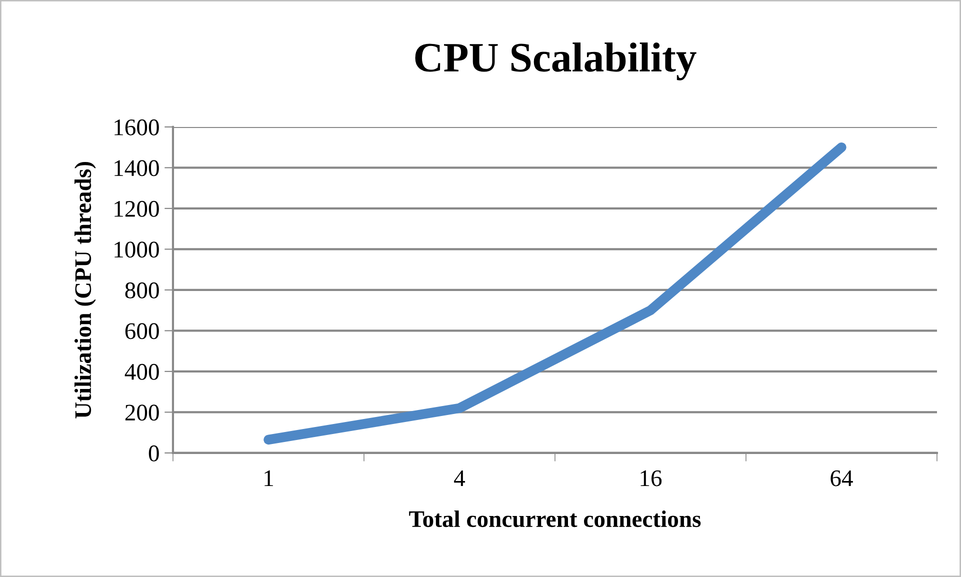 The width and height of the screenshot is (961, 577). What do you see at coordinates (136, 168) in the screenshot?
I see `y-tick-label: 1400` at bounding box center [136, 168].